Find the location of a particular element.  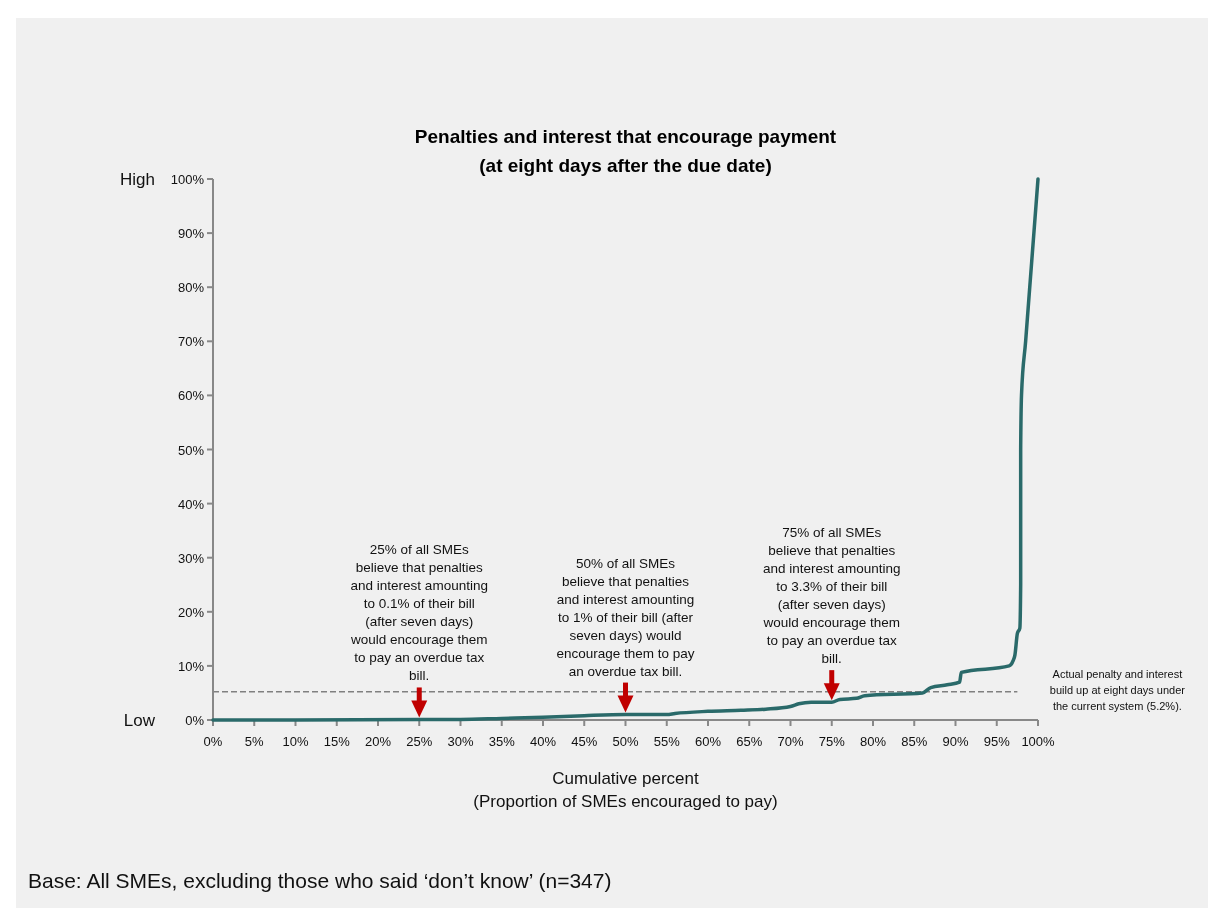

y-tick-label: 30% is located at coordinates (191, 558).